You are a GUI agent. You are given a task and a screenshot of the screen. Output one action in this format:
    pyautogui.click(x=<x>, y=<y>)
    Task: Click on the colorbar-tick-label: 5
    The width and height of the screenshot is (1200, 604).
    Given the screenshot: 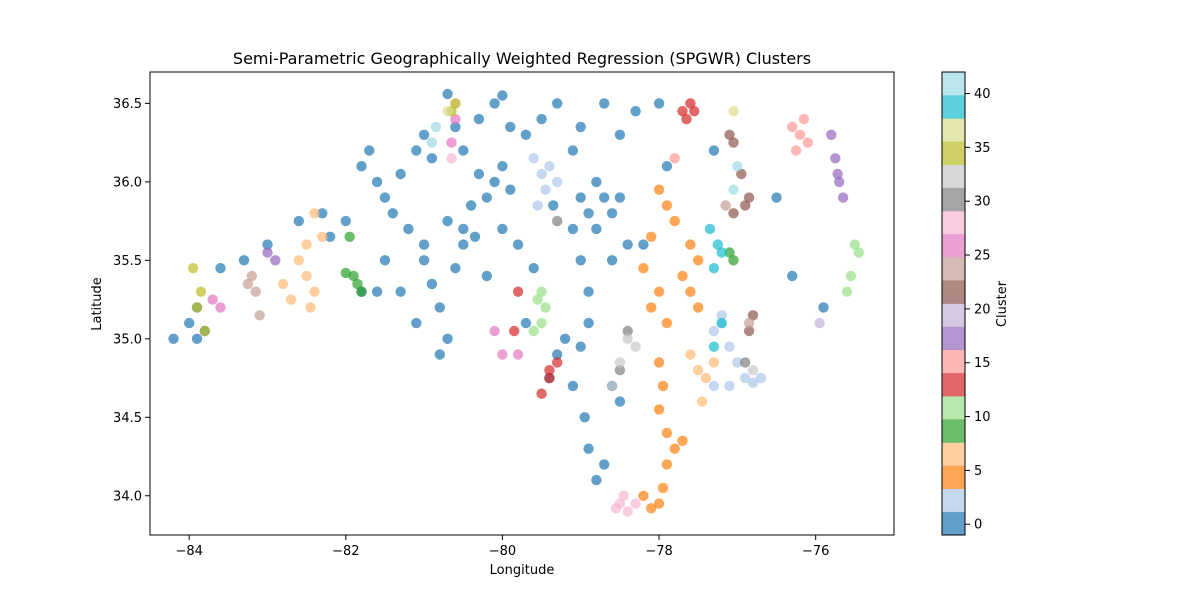 What is the action you would take?
    pyautogui.click(x=978, y=471)
    